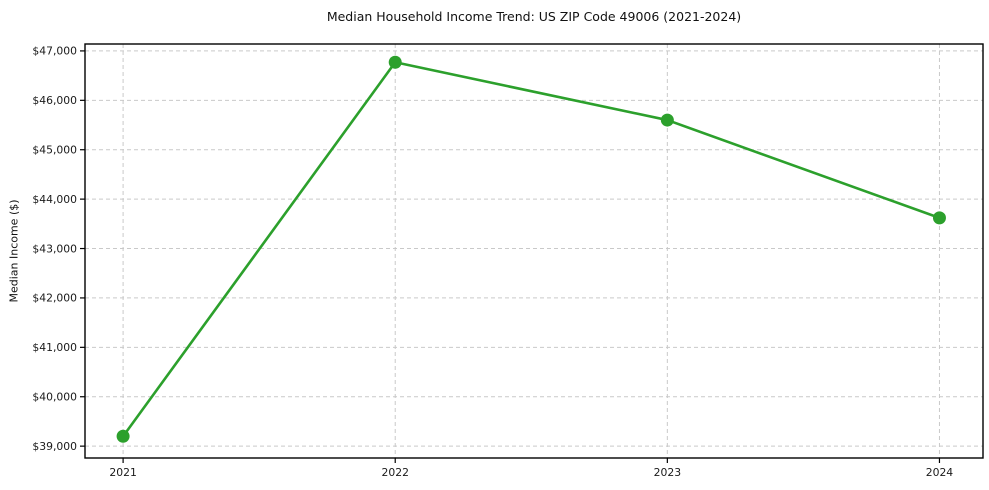 The image size is (989, 490). Describe the element at coordinates (54, 397) in the screenshot. I see `y-tick-label: $40,000` at that location.